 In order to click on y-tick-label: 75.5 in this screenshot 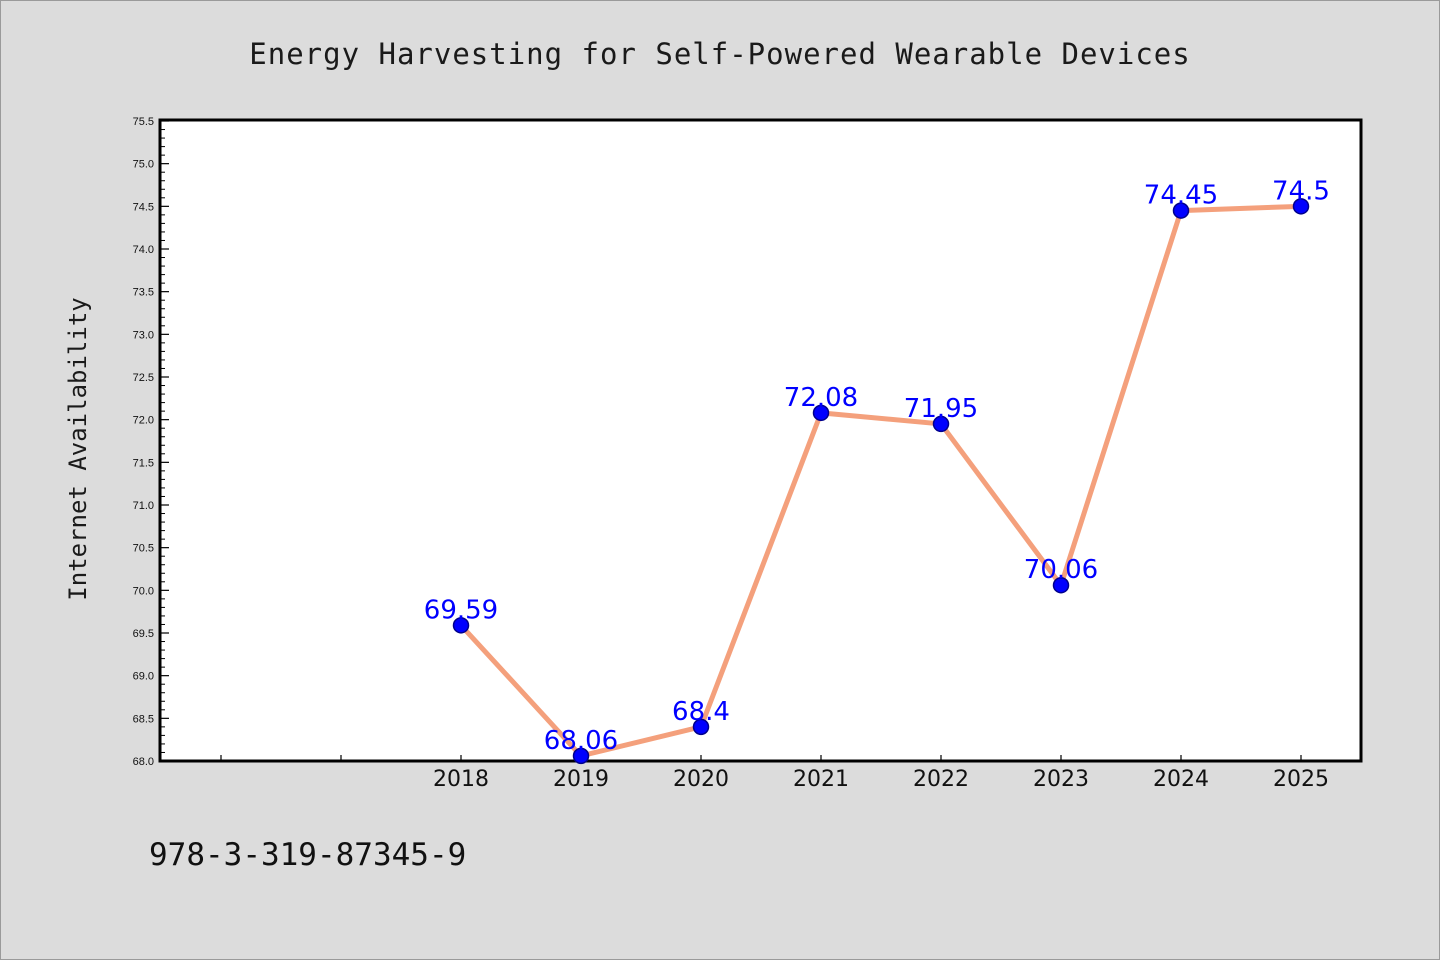, I will do `click(143, 122)`.